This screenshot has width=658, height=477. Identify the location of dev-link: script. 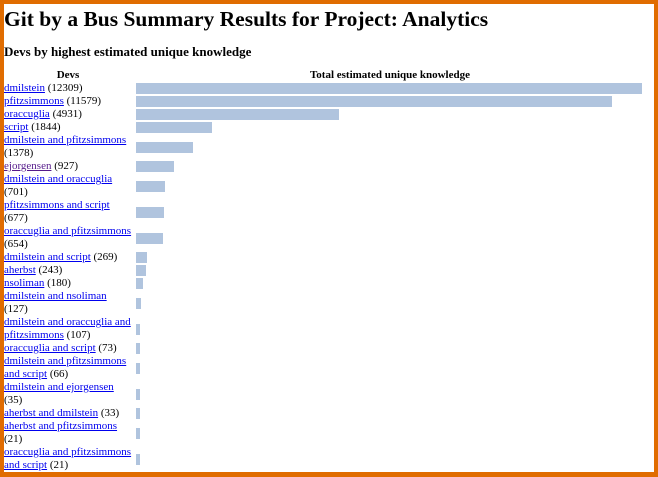
(16, 127).